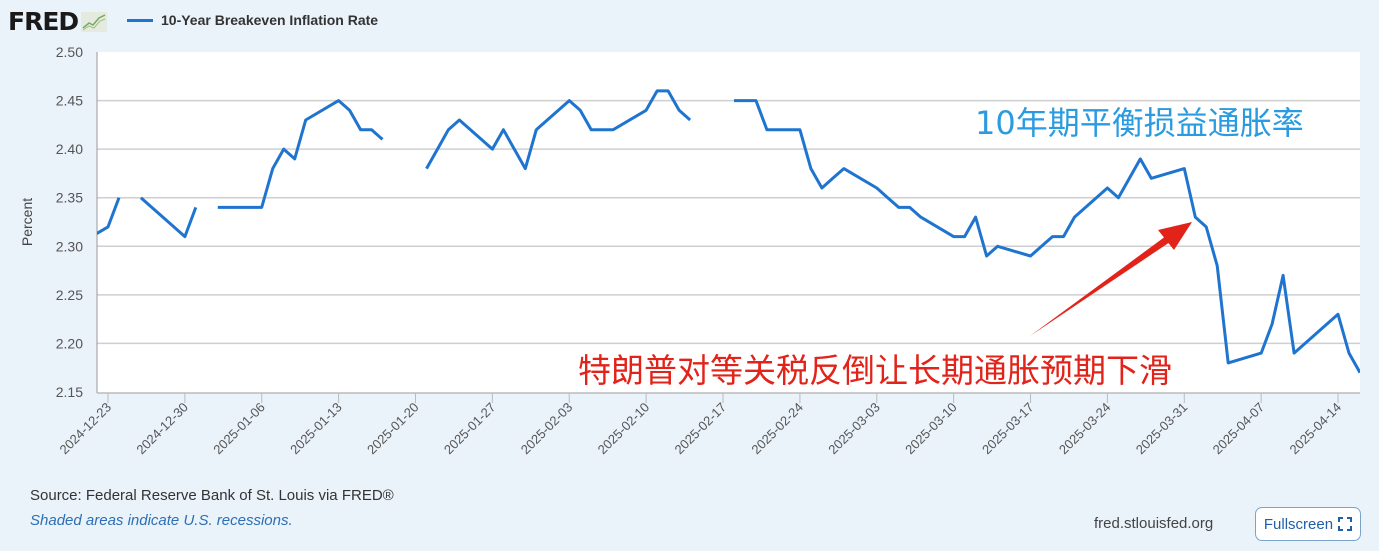 The height and width of the screenshot is (551, 1379). I want to click on site-link: fred.stlouisfed.org, so click(1154, 523).